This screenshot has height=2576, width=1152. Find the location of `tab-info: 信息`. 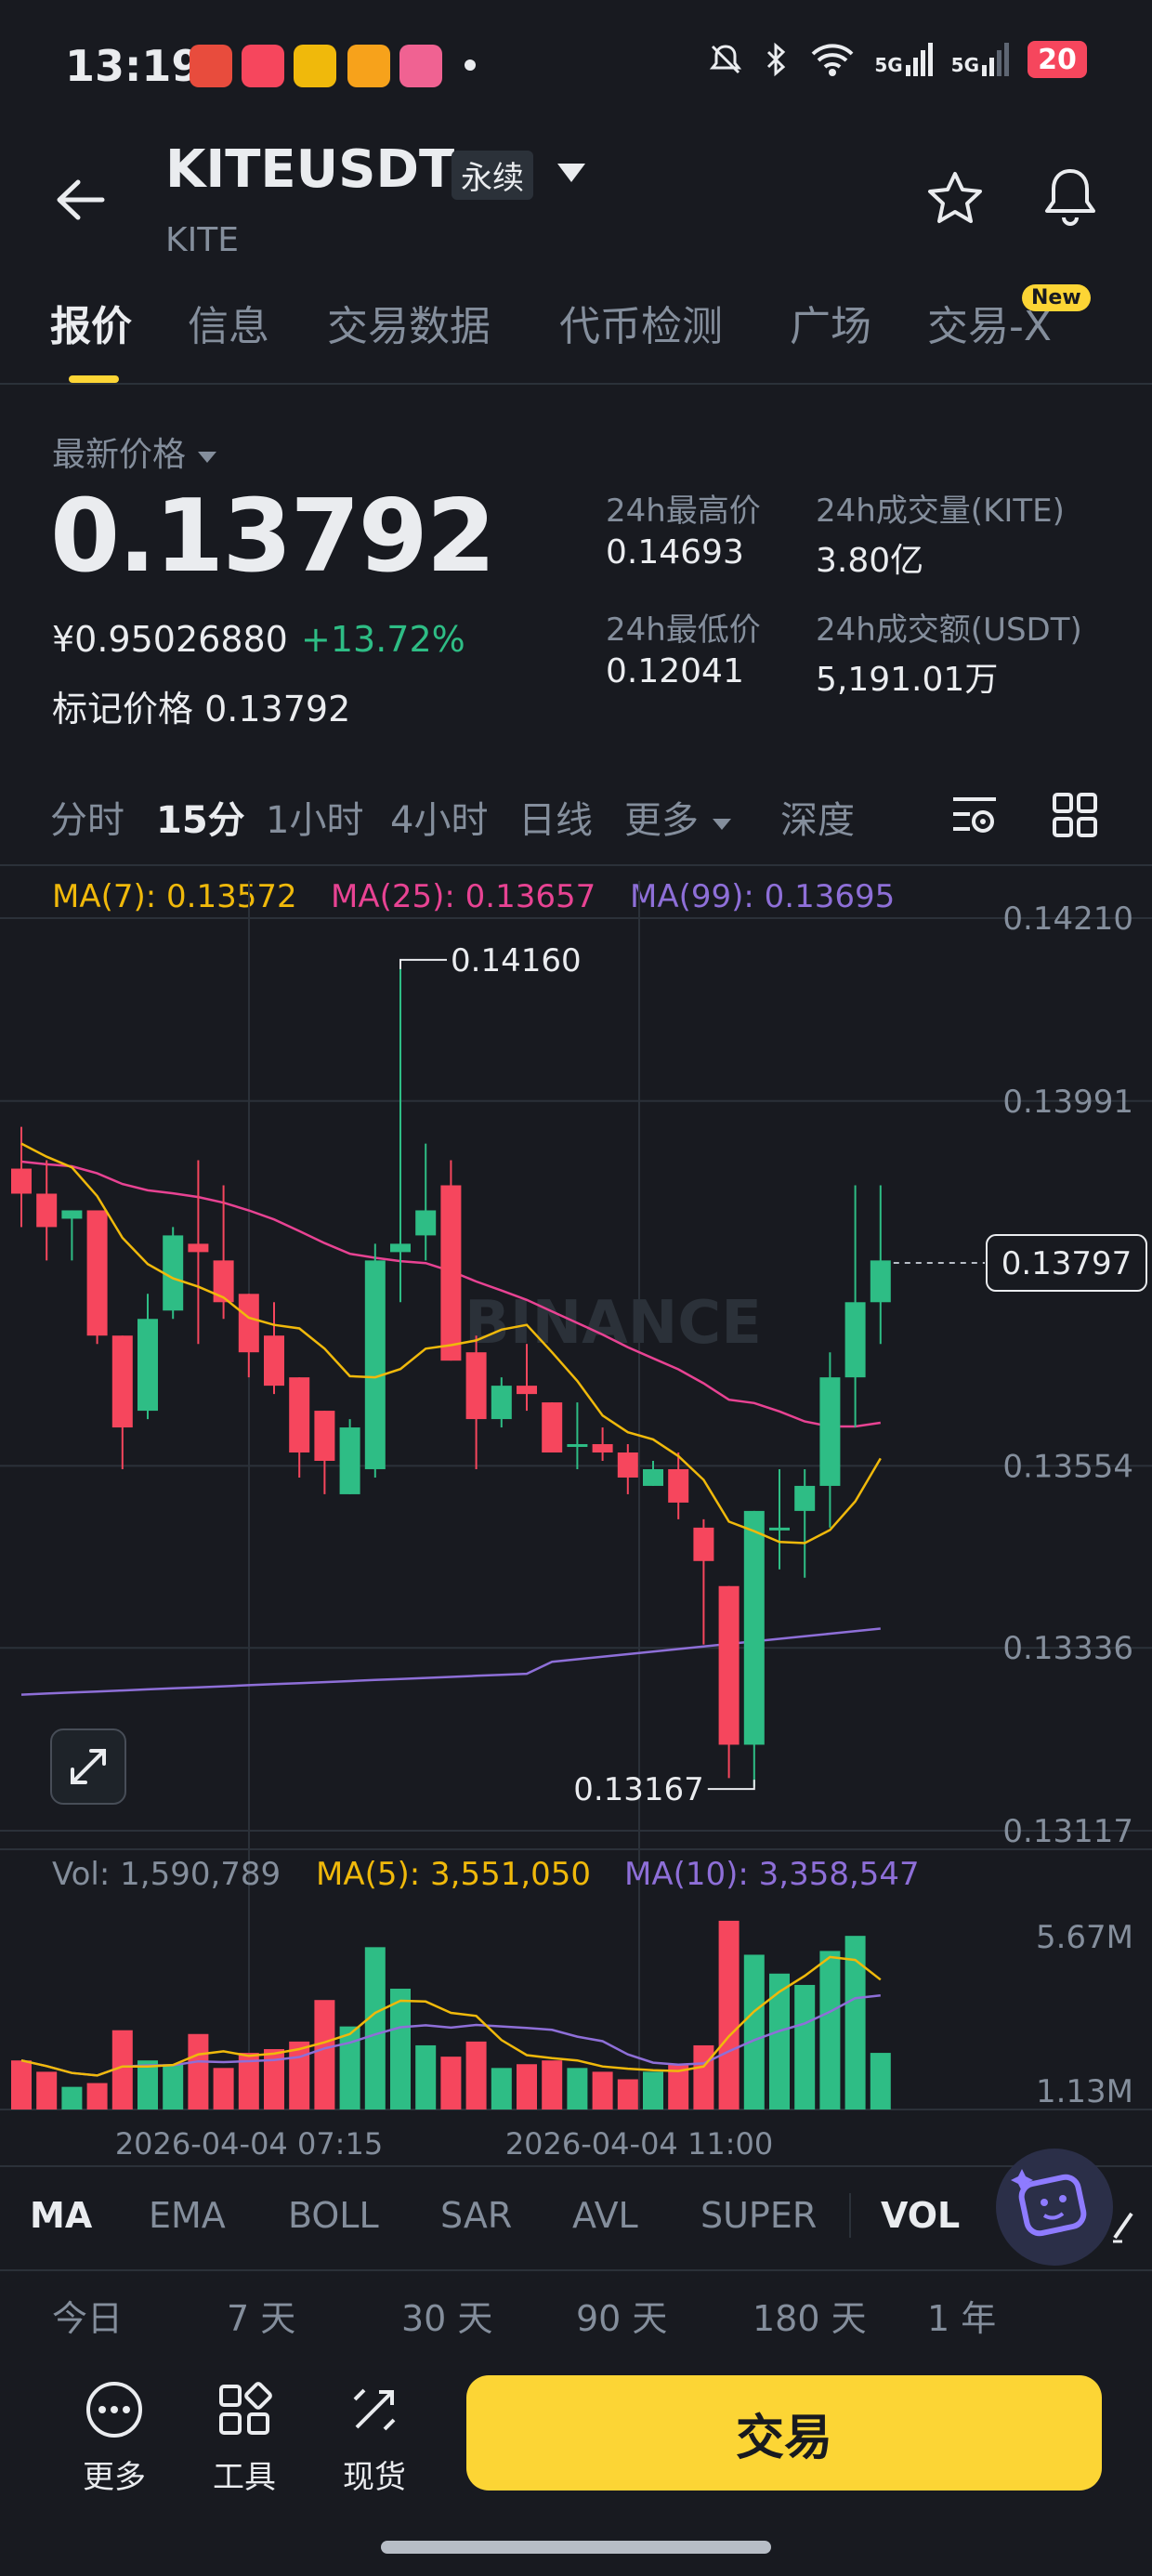

tab-info: 信息 is located at coordinates (228, 326).